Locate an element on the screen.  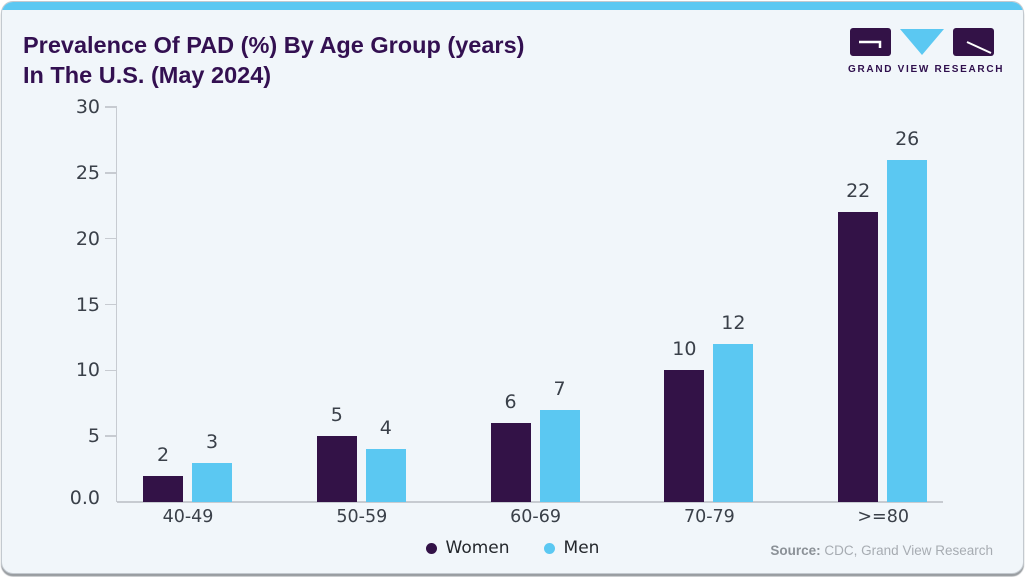
logo-wordmark: GRAND VIEW RESEARCH is located at coordinates (926, 69).